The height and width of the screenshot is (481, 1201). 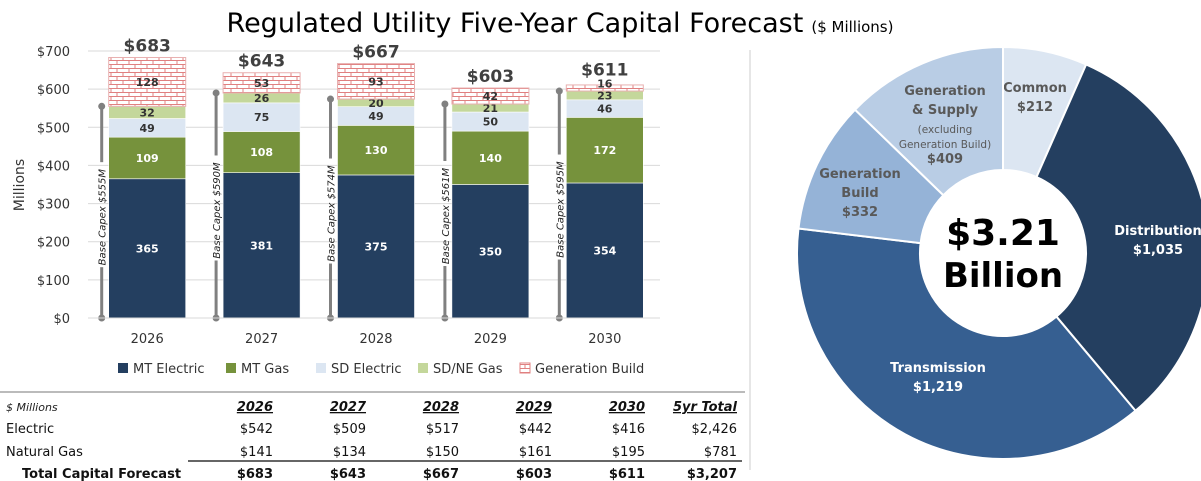 What do you see at coordinates (628, 452) in the screenshot?
I see `table-cell: $195` at bounding box center [628, 452].